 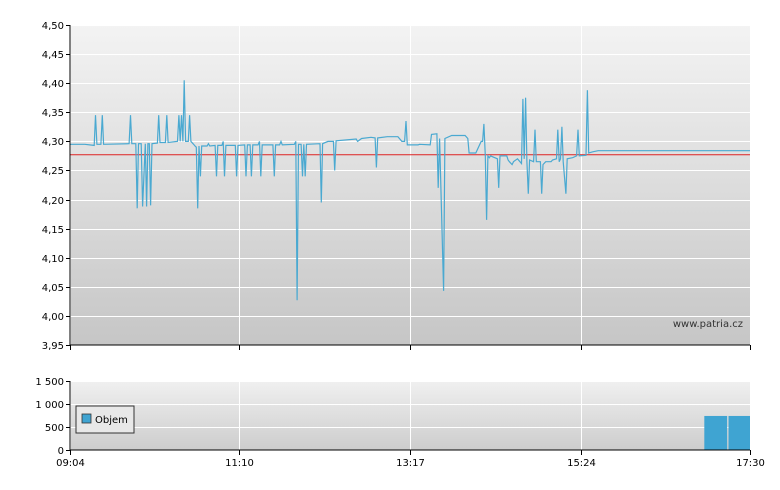 What do you see at coordinates (111, 420) in the screenshot?
I see `legend-label: Objem` at bounding box center [111, 420].